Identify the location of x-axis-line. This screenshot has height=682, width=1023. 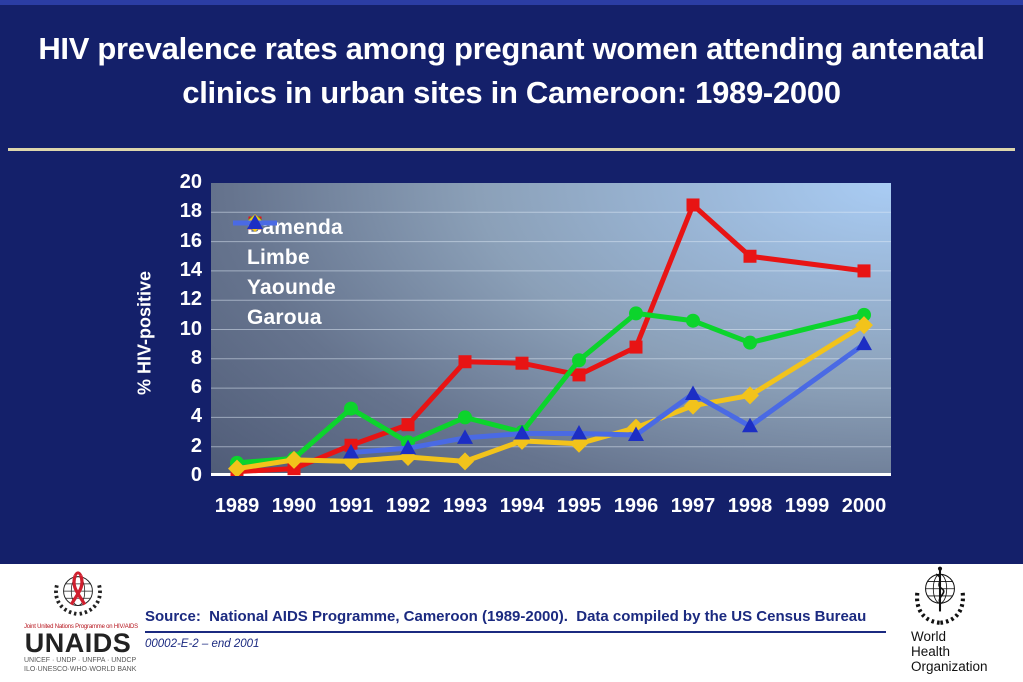
(551, 474).